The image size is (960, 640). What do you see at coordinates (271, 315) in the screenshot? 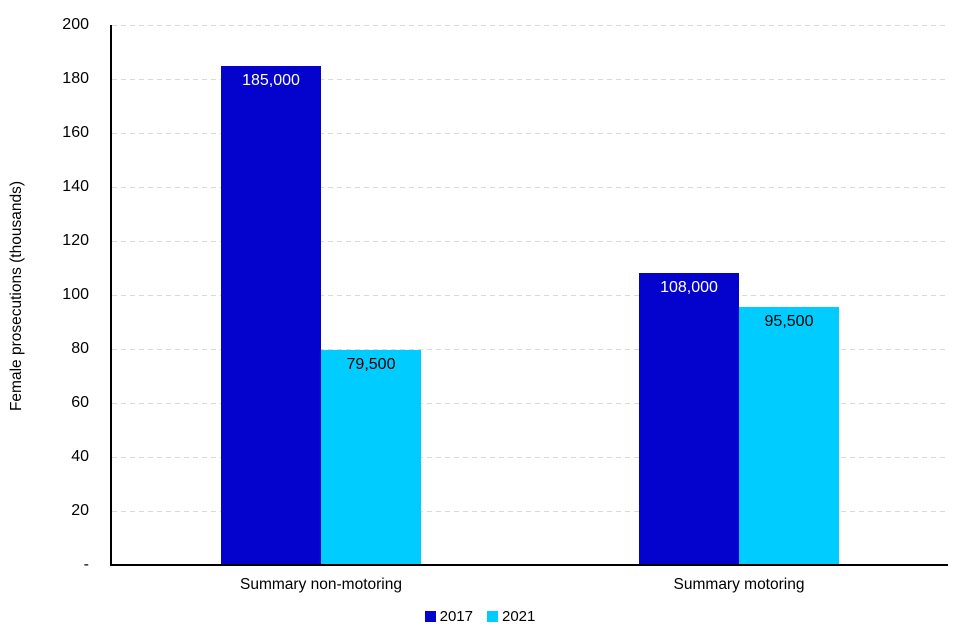
I see `bar-2017-summary-non-motoring` at bounding box center [271, 315].